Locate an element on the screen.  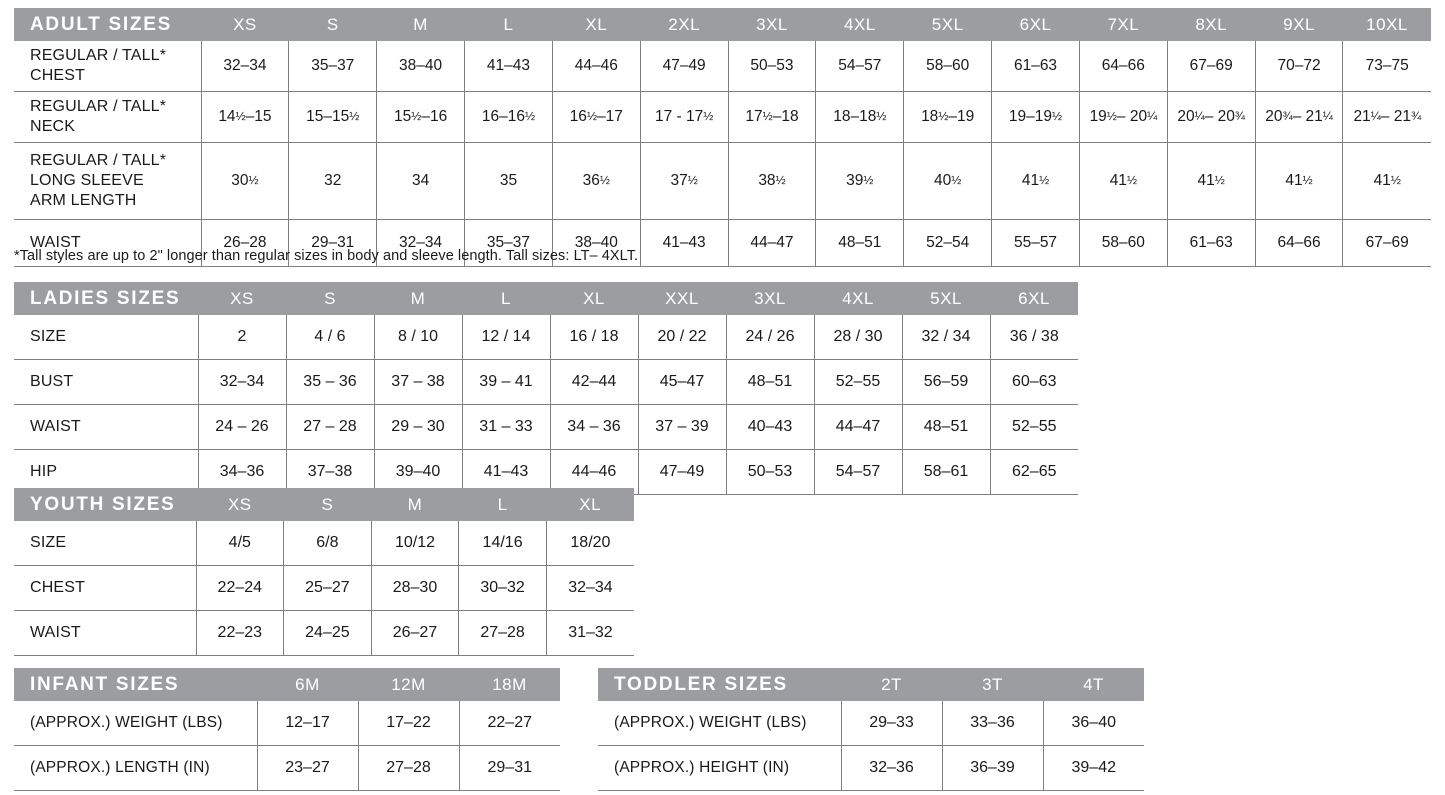
youth-measurement-cell: 32–34 is located at coordinates (590, 588).